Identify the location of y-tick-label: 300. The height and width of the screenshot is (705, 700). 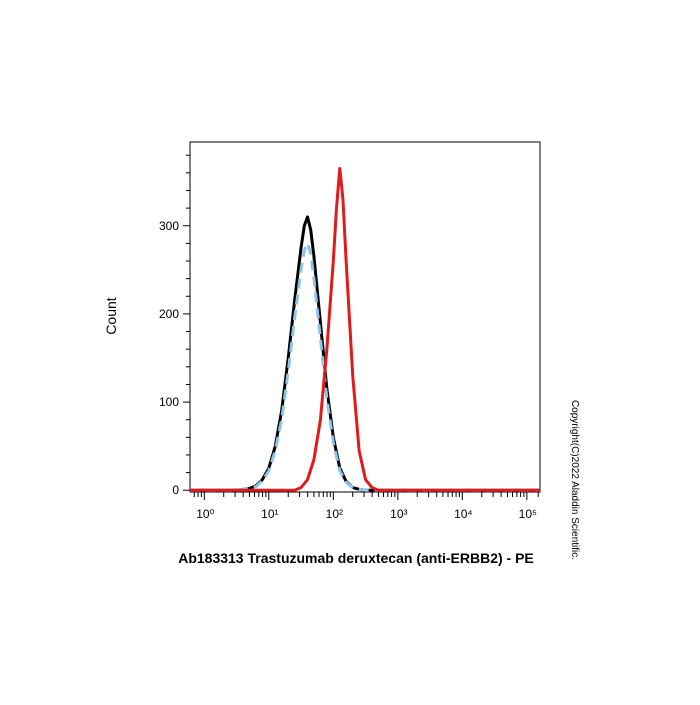
(169, 226).